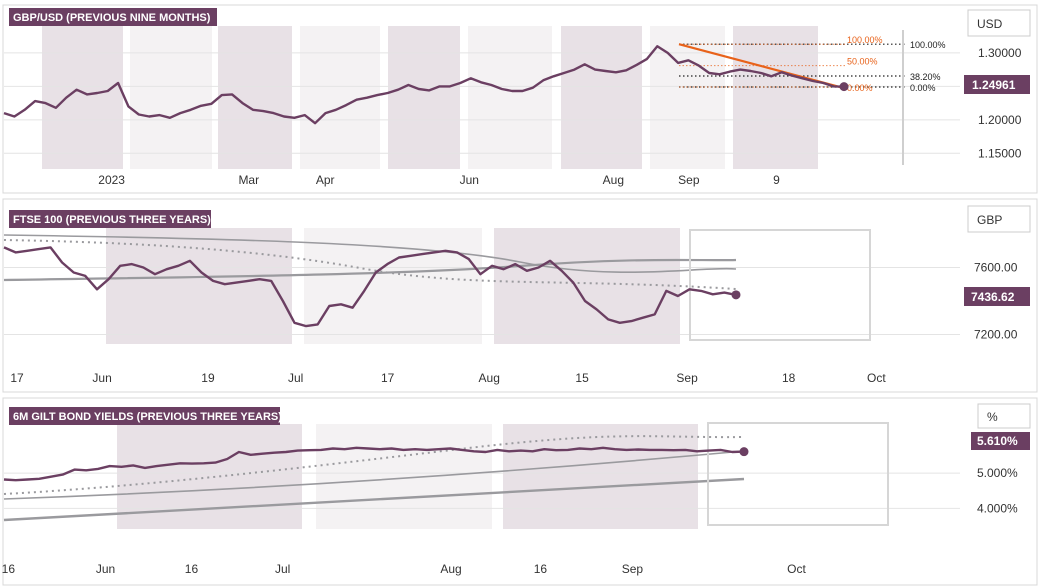  Describe the element at coordinates (1000, 153) in the screenshot. I see `p1-ytick-3: 1.15000` at that location.